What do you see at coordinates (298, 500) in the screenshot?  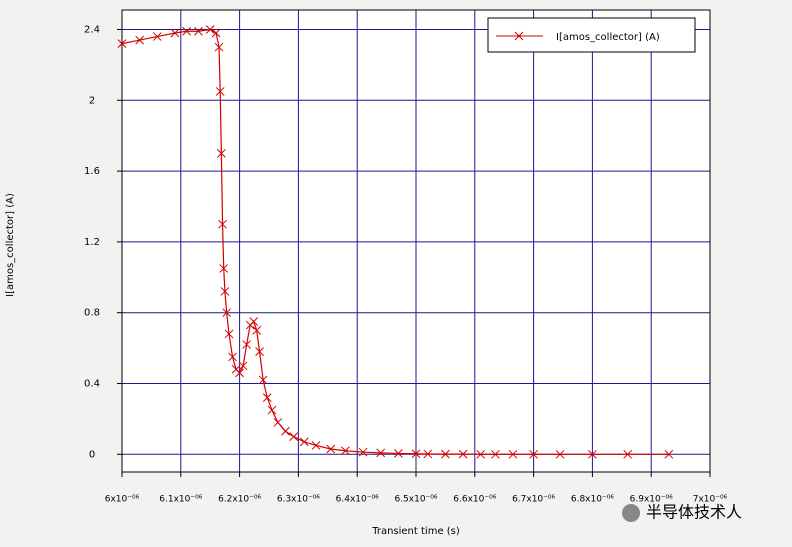 I see `x-tick-label: 6.3x10⁻⁰⁶` at bounding box center [298, 500].